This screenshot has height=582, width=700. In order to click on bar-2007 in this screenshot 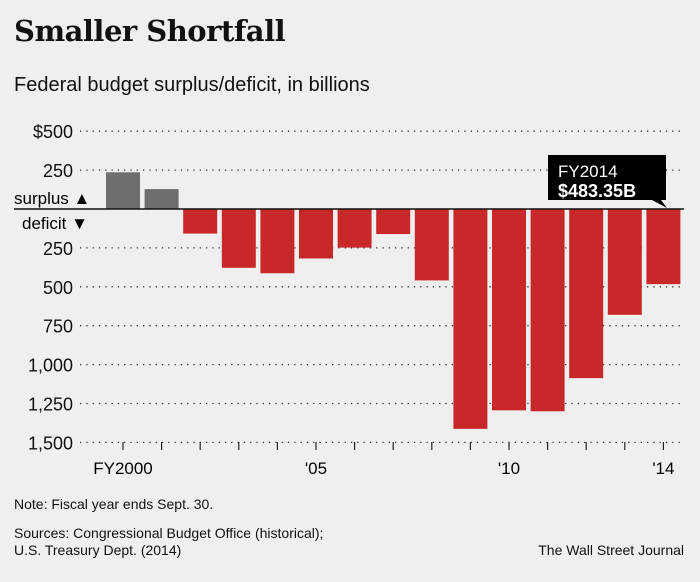, I will do `click(393, 222)`.